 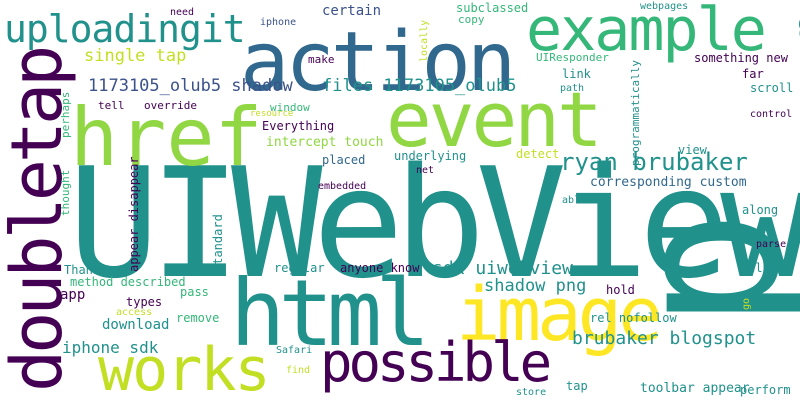 I want to click on word-override: override, so click(x=170, y=105).